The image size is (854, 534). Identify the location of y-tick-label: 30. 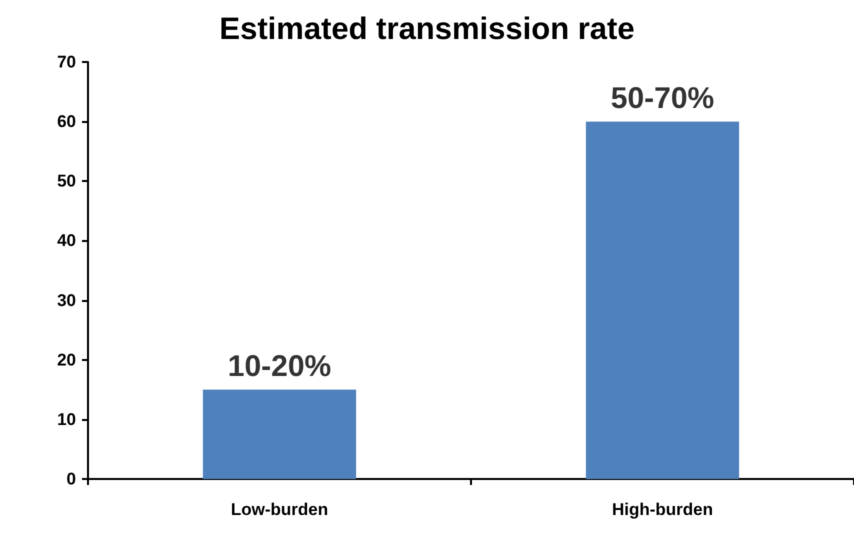
(66, 300).